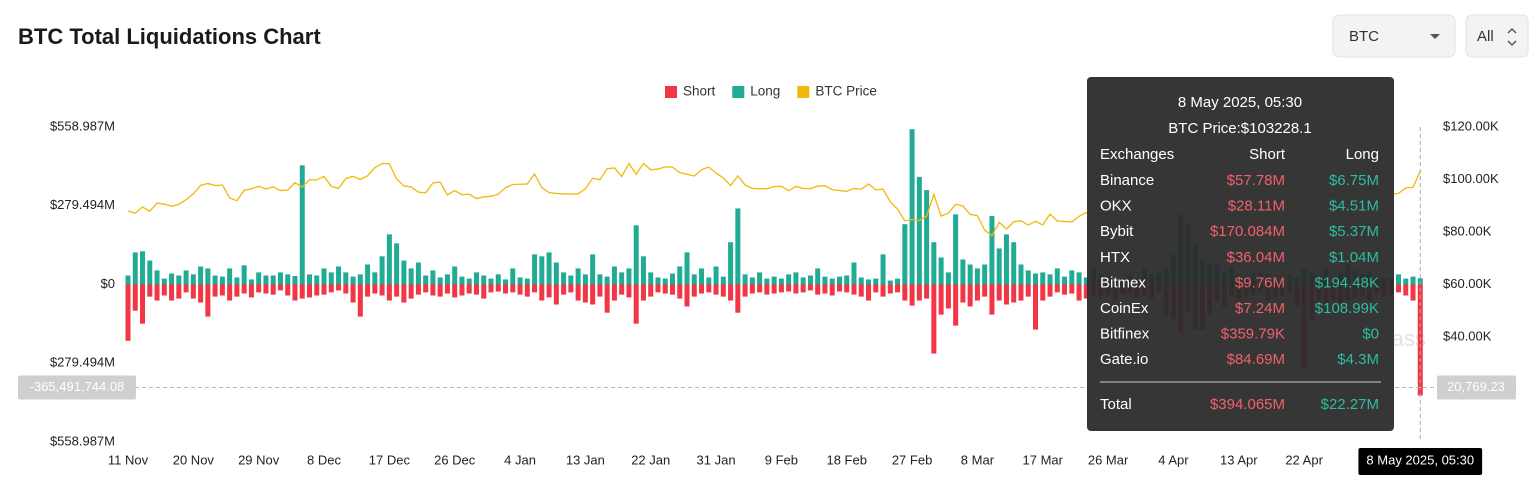 The width and height of the screenshot is (1536, 485). I want to click on x-tick-label: 20 Nov, so click(194, 459).